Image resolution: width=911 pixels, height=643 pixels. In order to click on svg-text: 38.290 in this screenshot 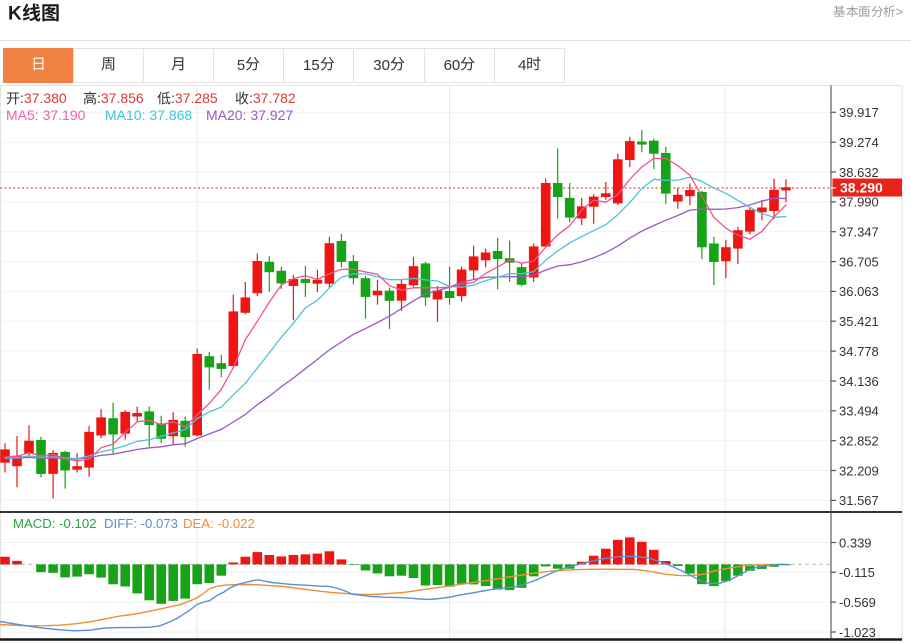, I will do `click(861, 188)`.